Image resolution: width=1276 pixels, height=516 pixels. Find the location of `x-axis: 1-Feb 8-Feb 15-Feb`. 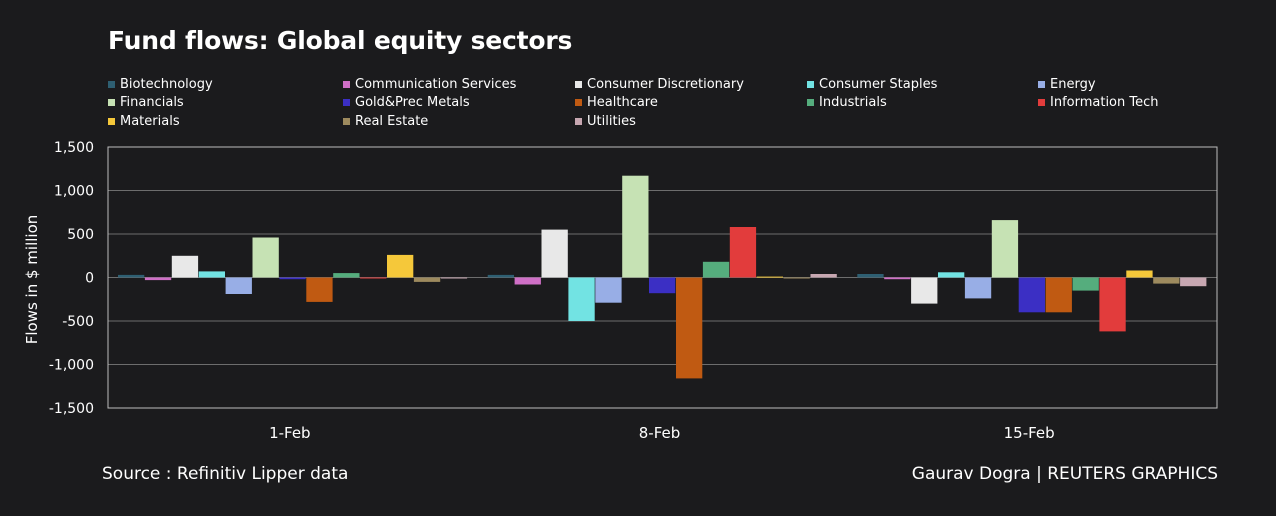

x-axis: 1-Feb 8-Feb 15-Feb is located at coordinates (662, 433).